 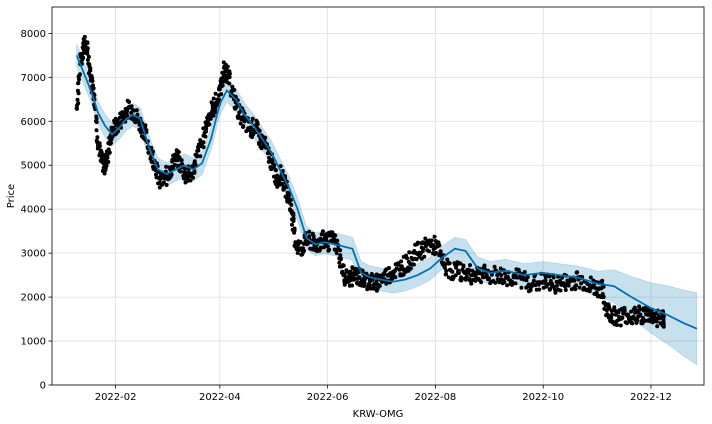 I want to click on x-tick-label: 2022-08, so click(x=436, y=397).